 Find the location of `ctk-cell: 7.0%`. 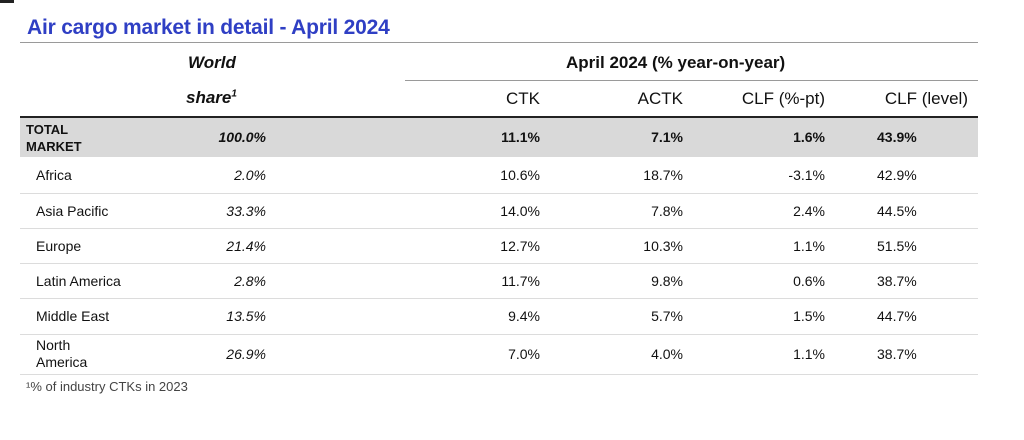

ctk-cell: 7.0% is located at coordinates (524, 354).